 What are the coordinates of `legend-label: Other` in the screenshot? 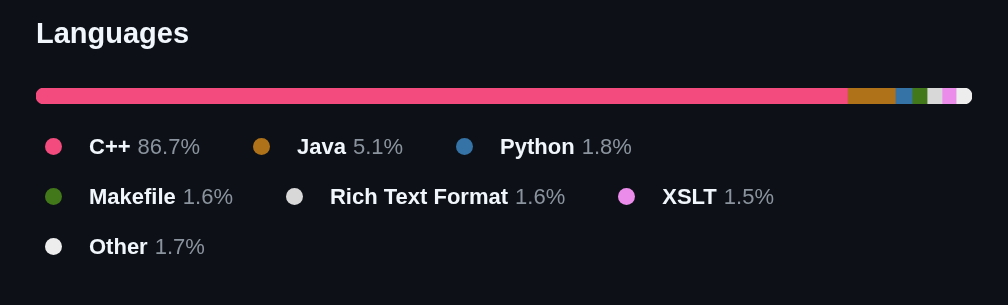 It's located at (118, 247).